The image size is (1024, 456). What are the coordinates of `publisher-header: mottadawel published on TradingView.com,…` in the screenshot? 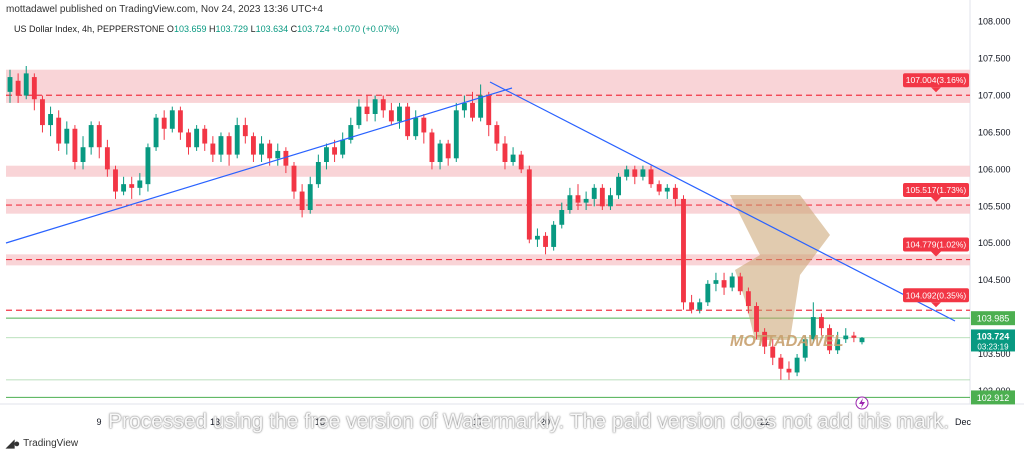 It's located at (164, 9).